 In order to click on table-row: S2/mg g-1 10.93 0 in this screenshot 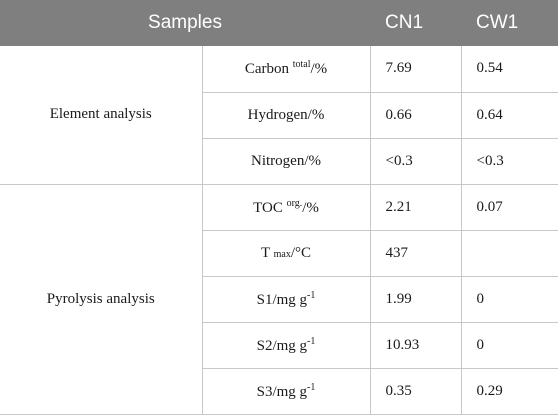, I will do `click(279, 345)`.